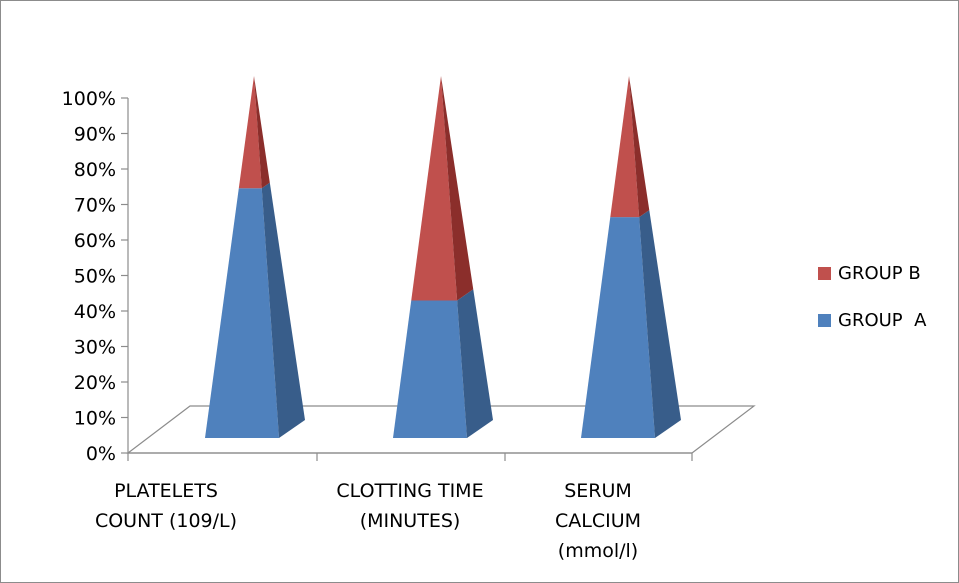  Describe the element at coordinates (89, 99) in the screenshot. I see `y-tick-label: 100%` at that location.